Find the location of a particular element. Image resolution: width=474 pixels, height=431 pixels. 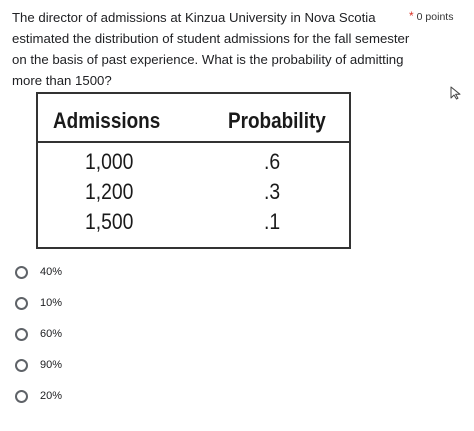

option-label: 10% is located at coordinates (51, 303).